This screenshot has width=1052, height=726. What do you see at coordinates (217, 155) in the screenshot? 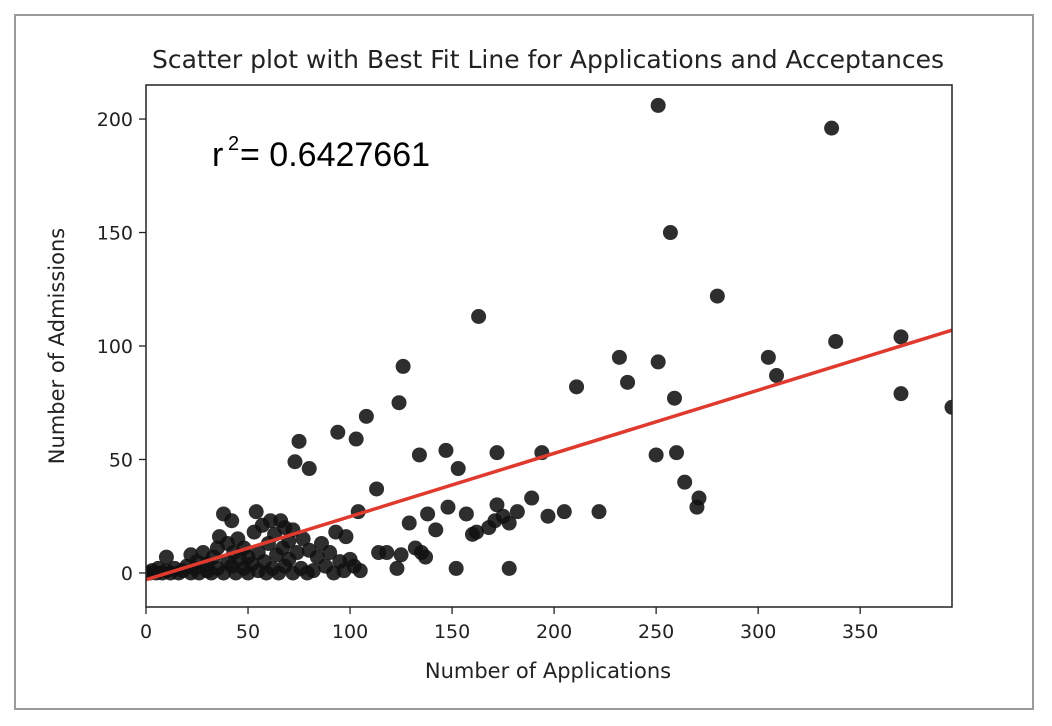
I see `r-squared-base: r` at bounding box center [217, 155].